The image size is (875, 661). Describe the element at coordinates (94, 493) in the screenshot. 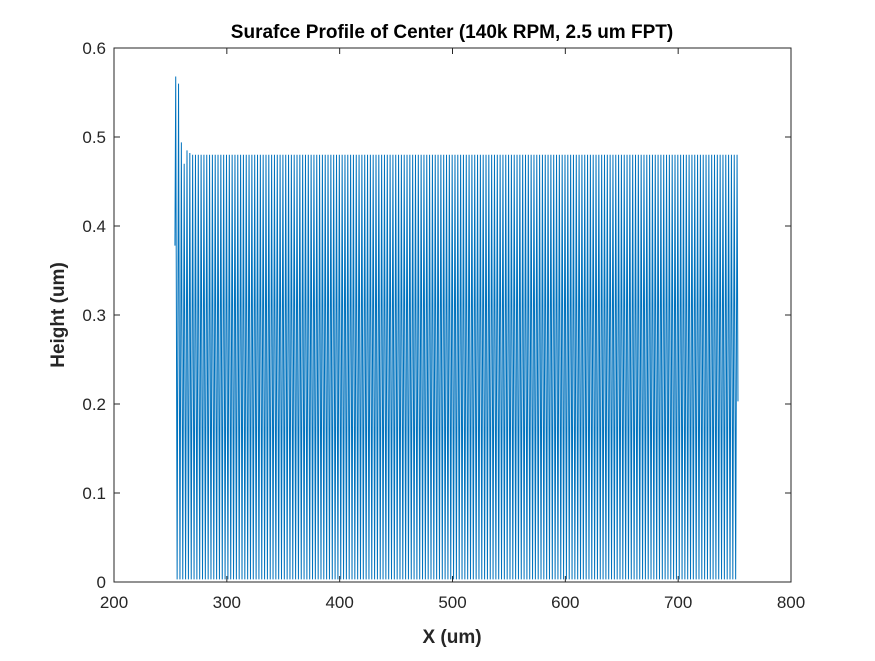

I see `y-tick-label: 0.1` at that location.